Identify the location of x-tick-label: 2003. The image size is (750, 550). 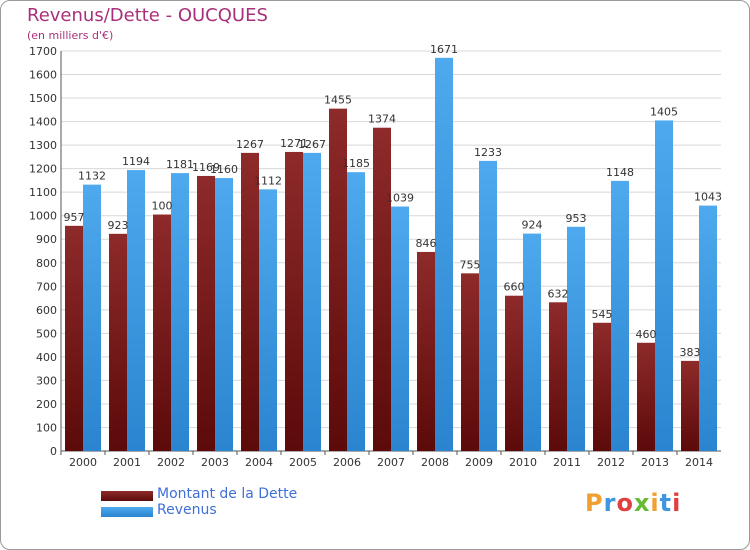
(215, 462).